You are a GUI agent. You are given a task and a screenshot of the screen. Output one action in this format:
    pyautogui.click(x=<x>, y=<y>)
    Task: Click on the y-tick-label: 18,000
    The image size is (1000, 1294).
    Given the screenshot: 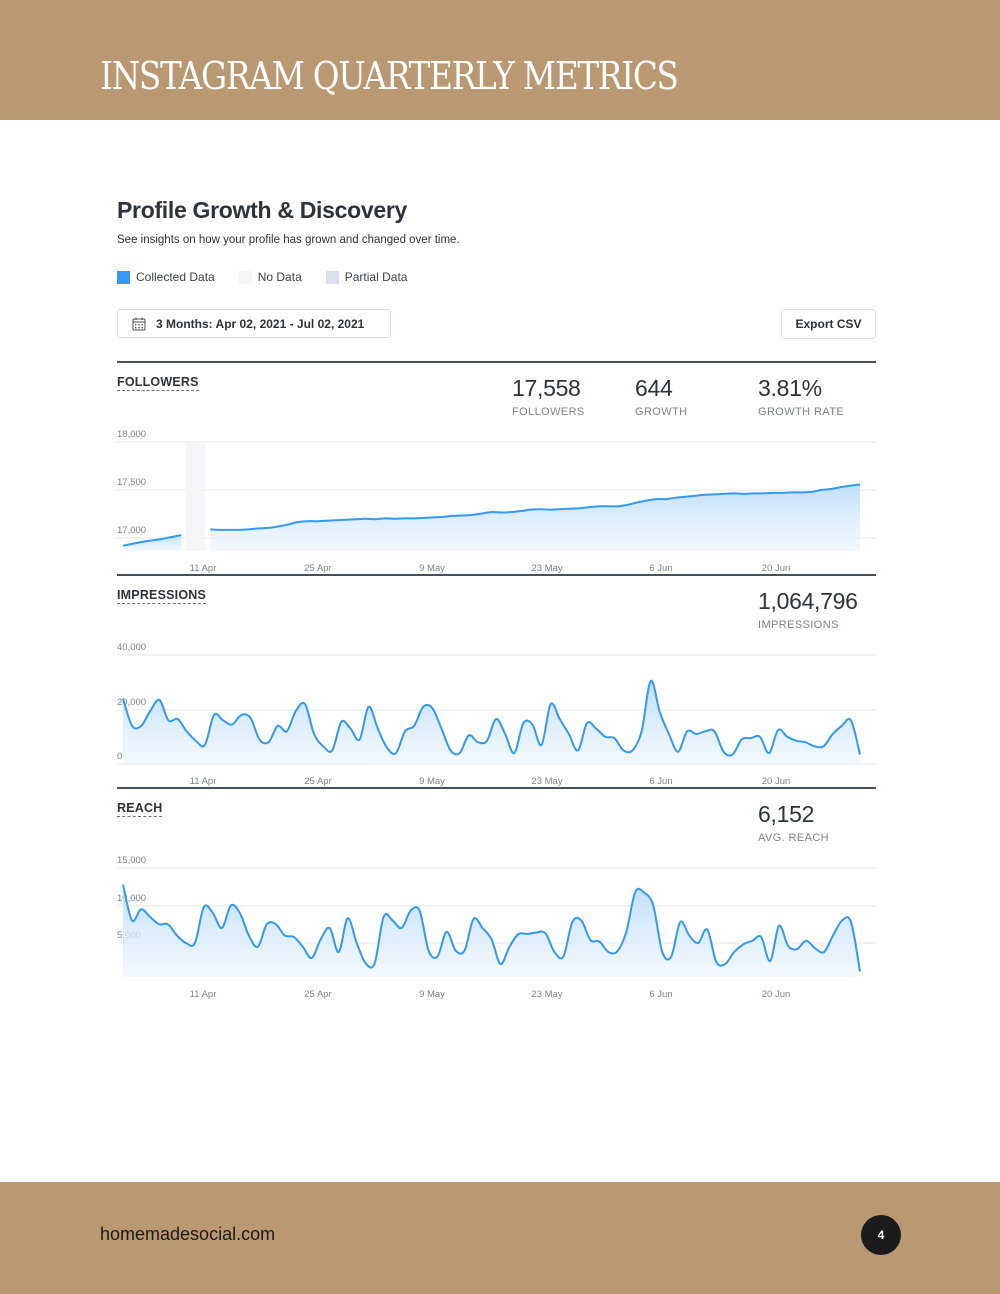 What is the action you would take?
    pyautogui.click(x=131, y=434)
    